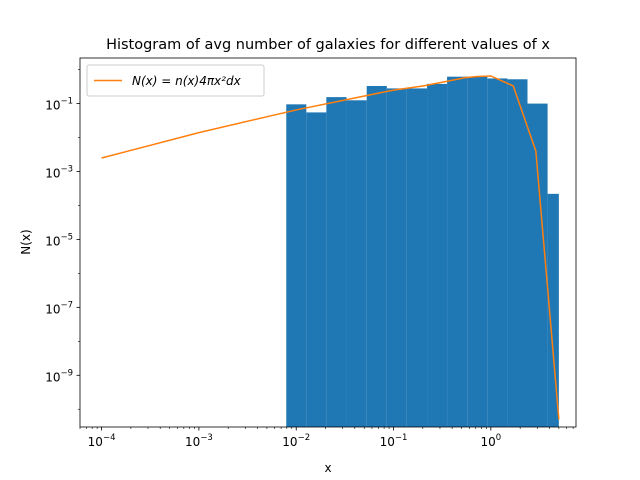 This screenshot has width=640, height=480. Describe the element at coordinates (102, 441) in the screenshot. I see `x-tick-label: 10⁻⁴` at that location.